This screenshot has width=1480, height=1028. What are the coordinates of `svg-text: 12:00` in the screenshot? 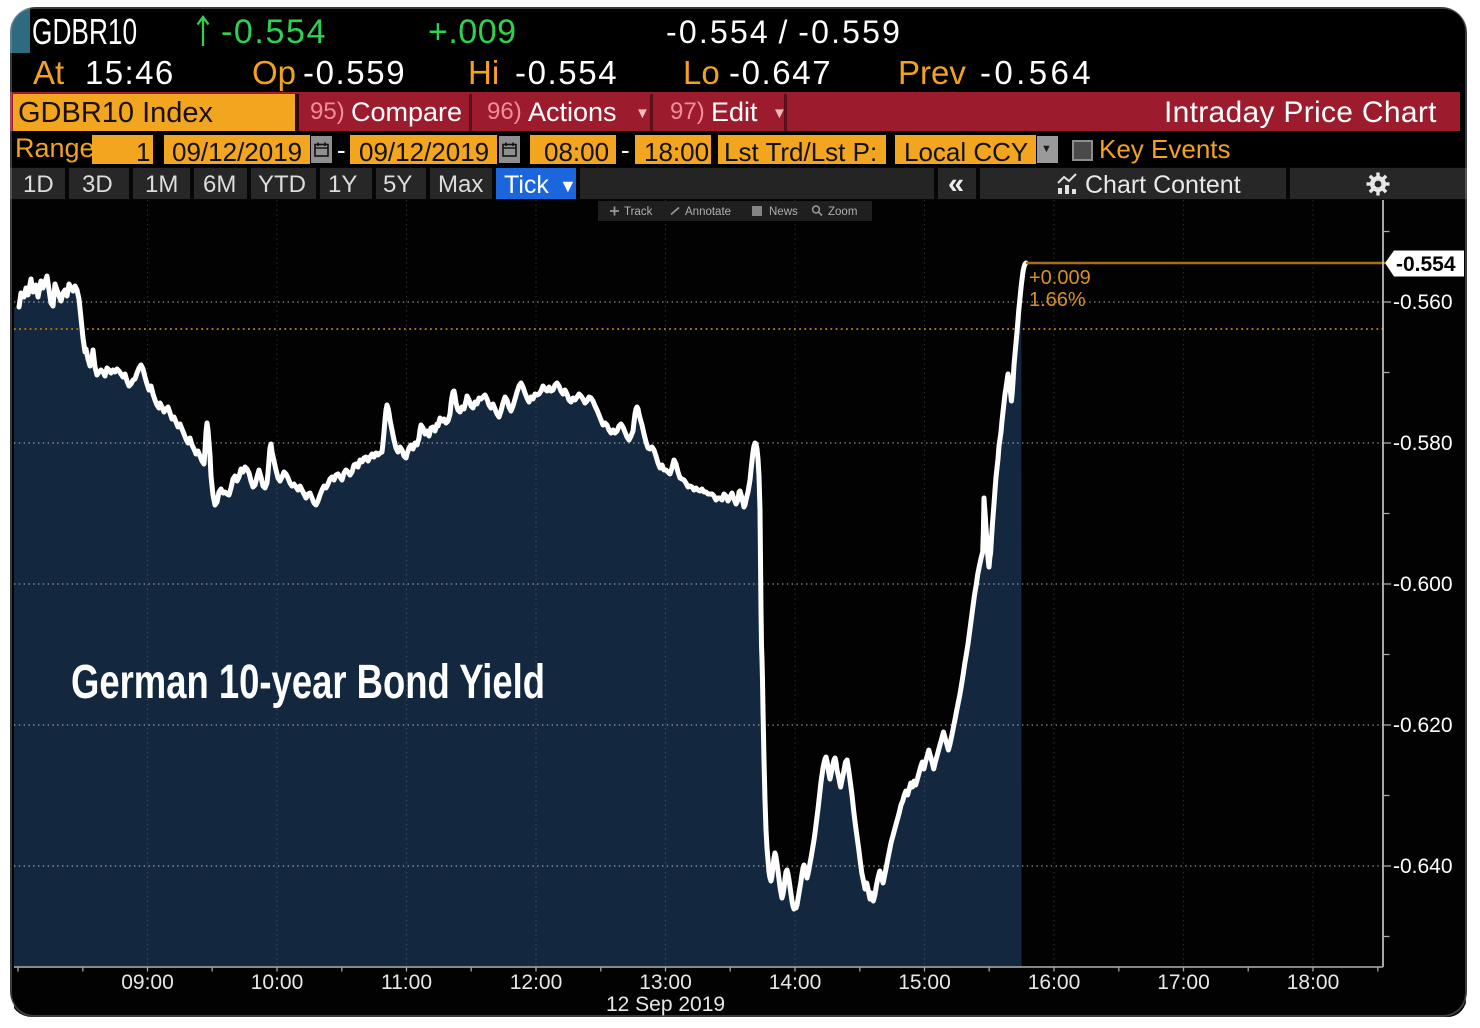 It's located at (536, 982).